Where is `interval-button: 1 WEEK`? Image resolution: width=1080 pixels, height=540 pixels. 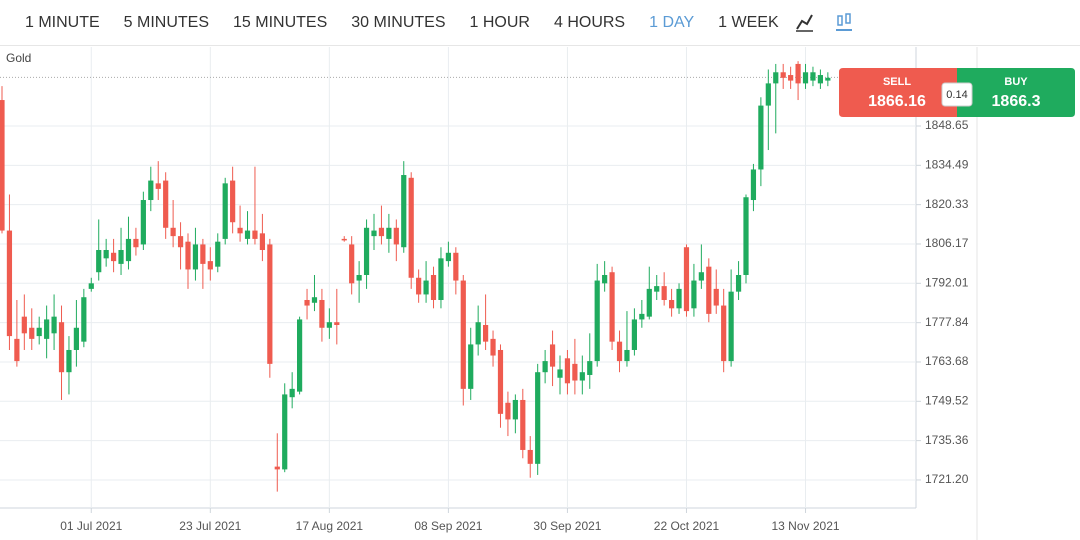
interval-button: 1 WEEK is located at coordinates (748, 22).